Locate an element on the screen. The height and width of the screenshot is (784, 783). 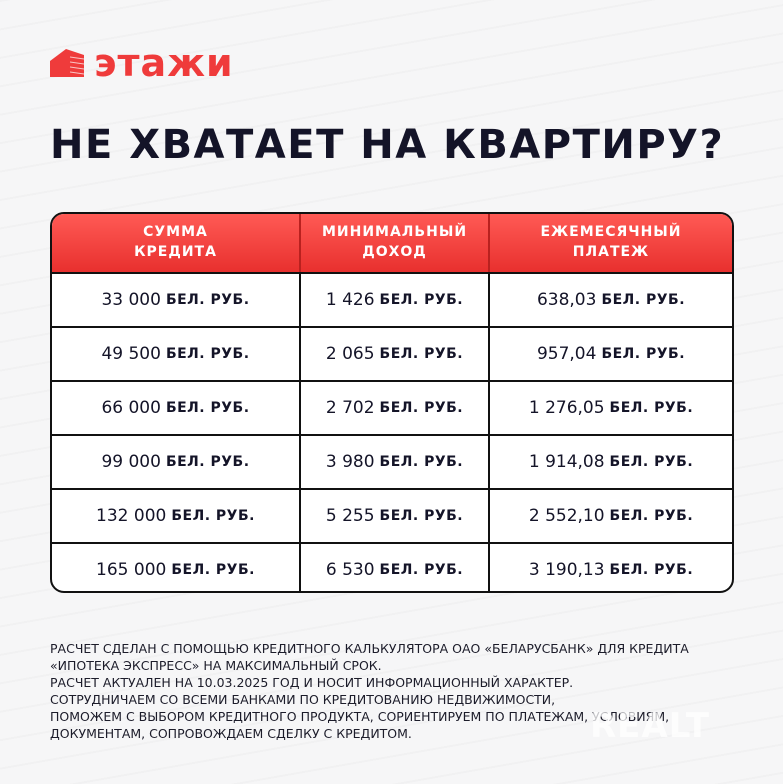
cell-value: 2 702 is located at coordinates (350, 408).